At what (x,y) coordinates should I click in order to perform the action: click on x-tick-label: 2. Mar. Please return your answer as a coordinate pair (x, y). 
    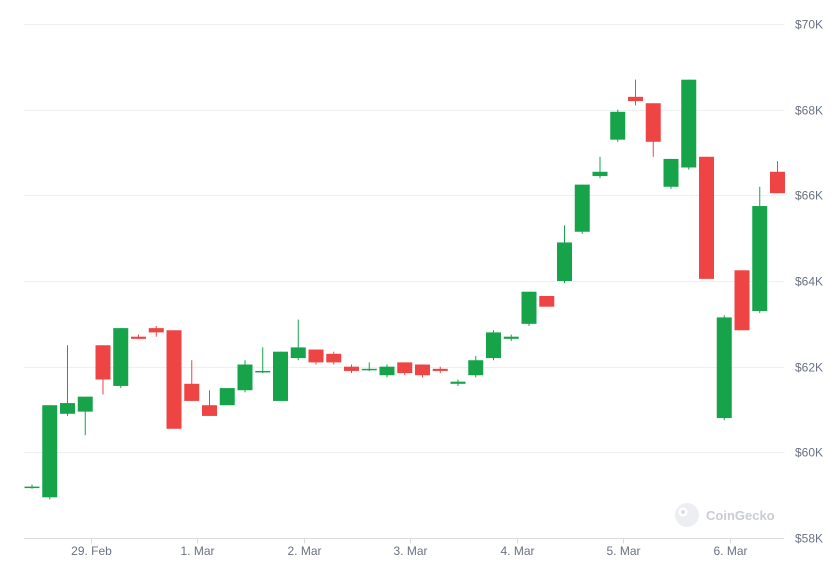
    Looking at the image, I should click on (304, 551).